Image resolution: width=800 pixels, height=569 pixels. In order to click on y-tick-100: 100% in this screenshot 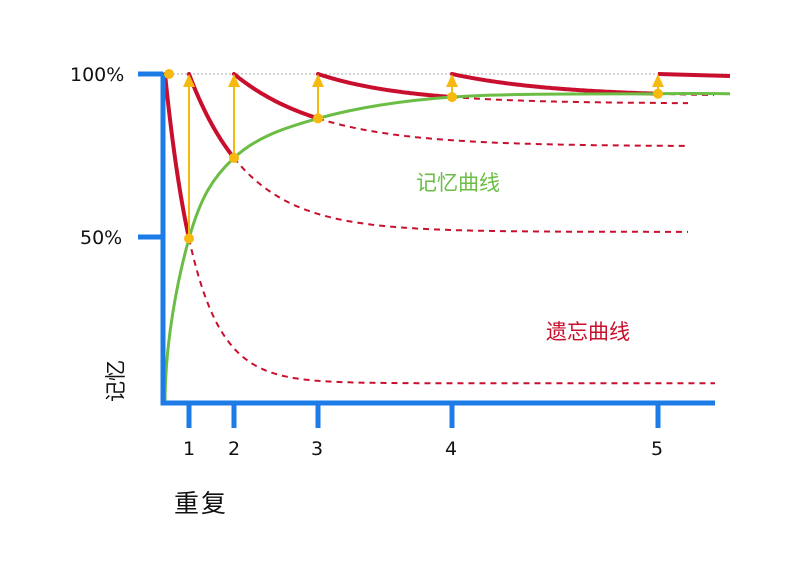, I will do `click(97, 75)`.